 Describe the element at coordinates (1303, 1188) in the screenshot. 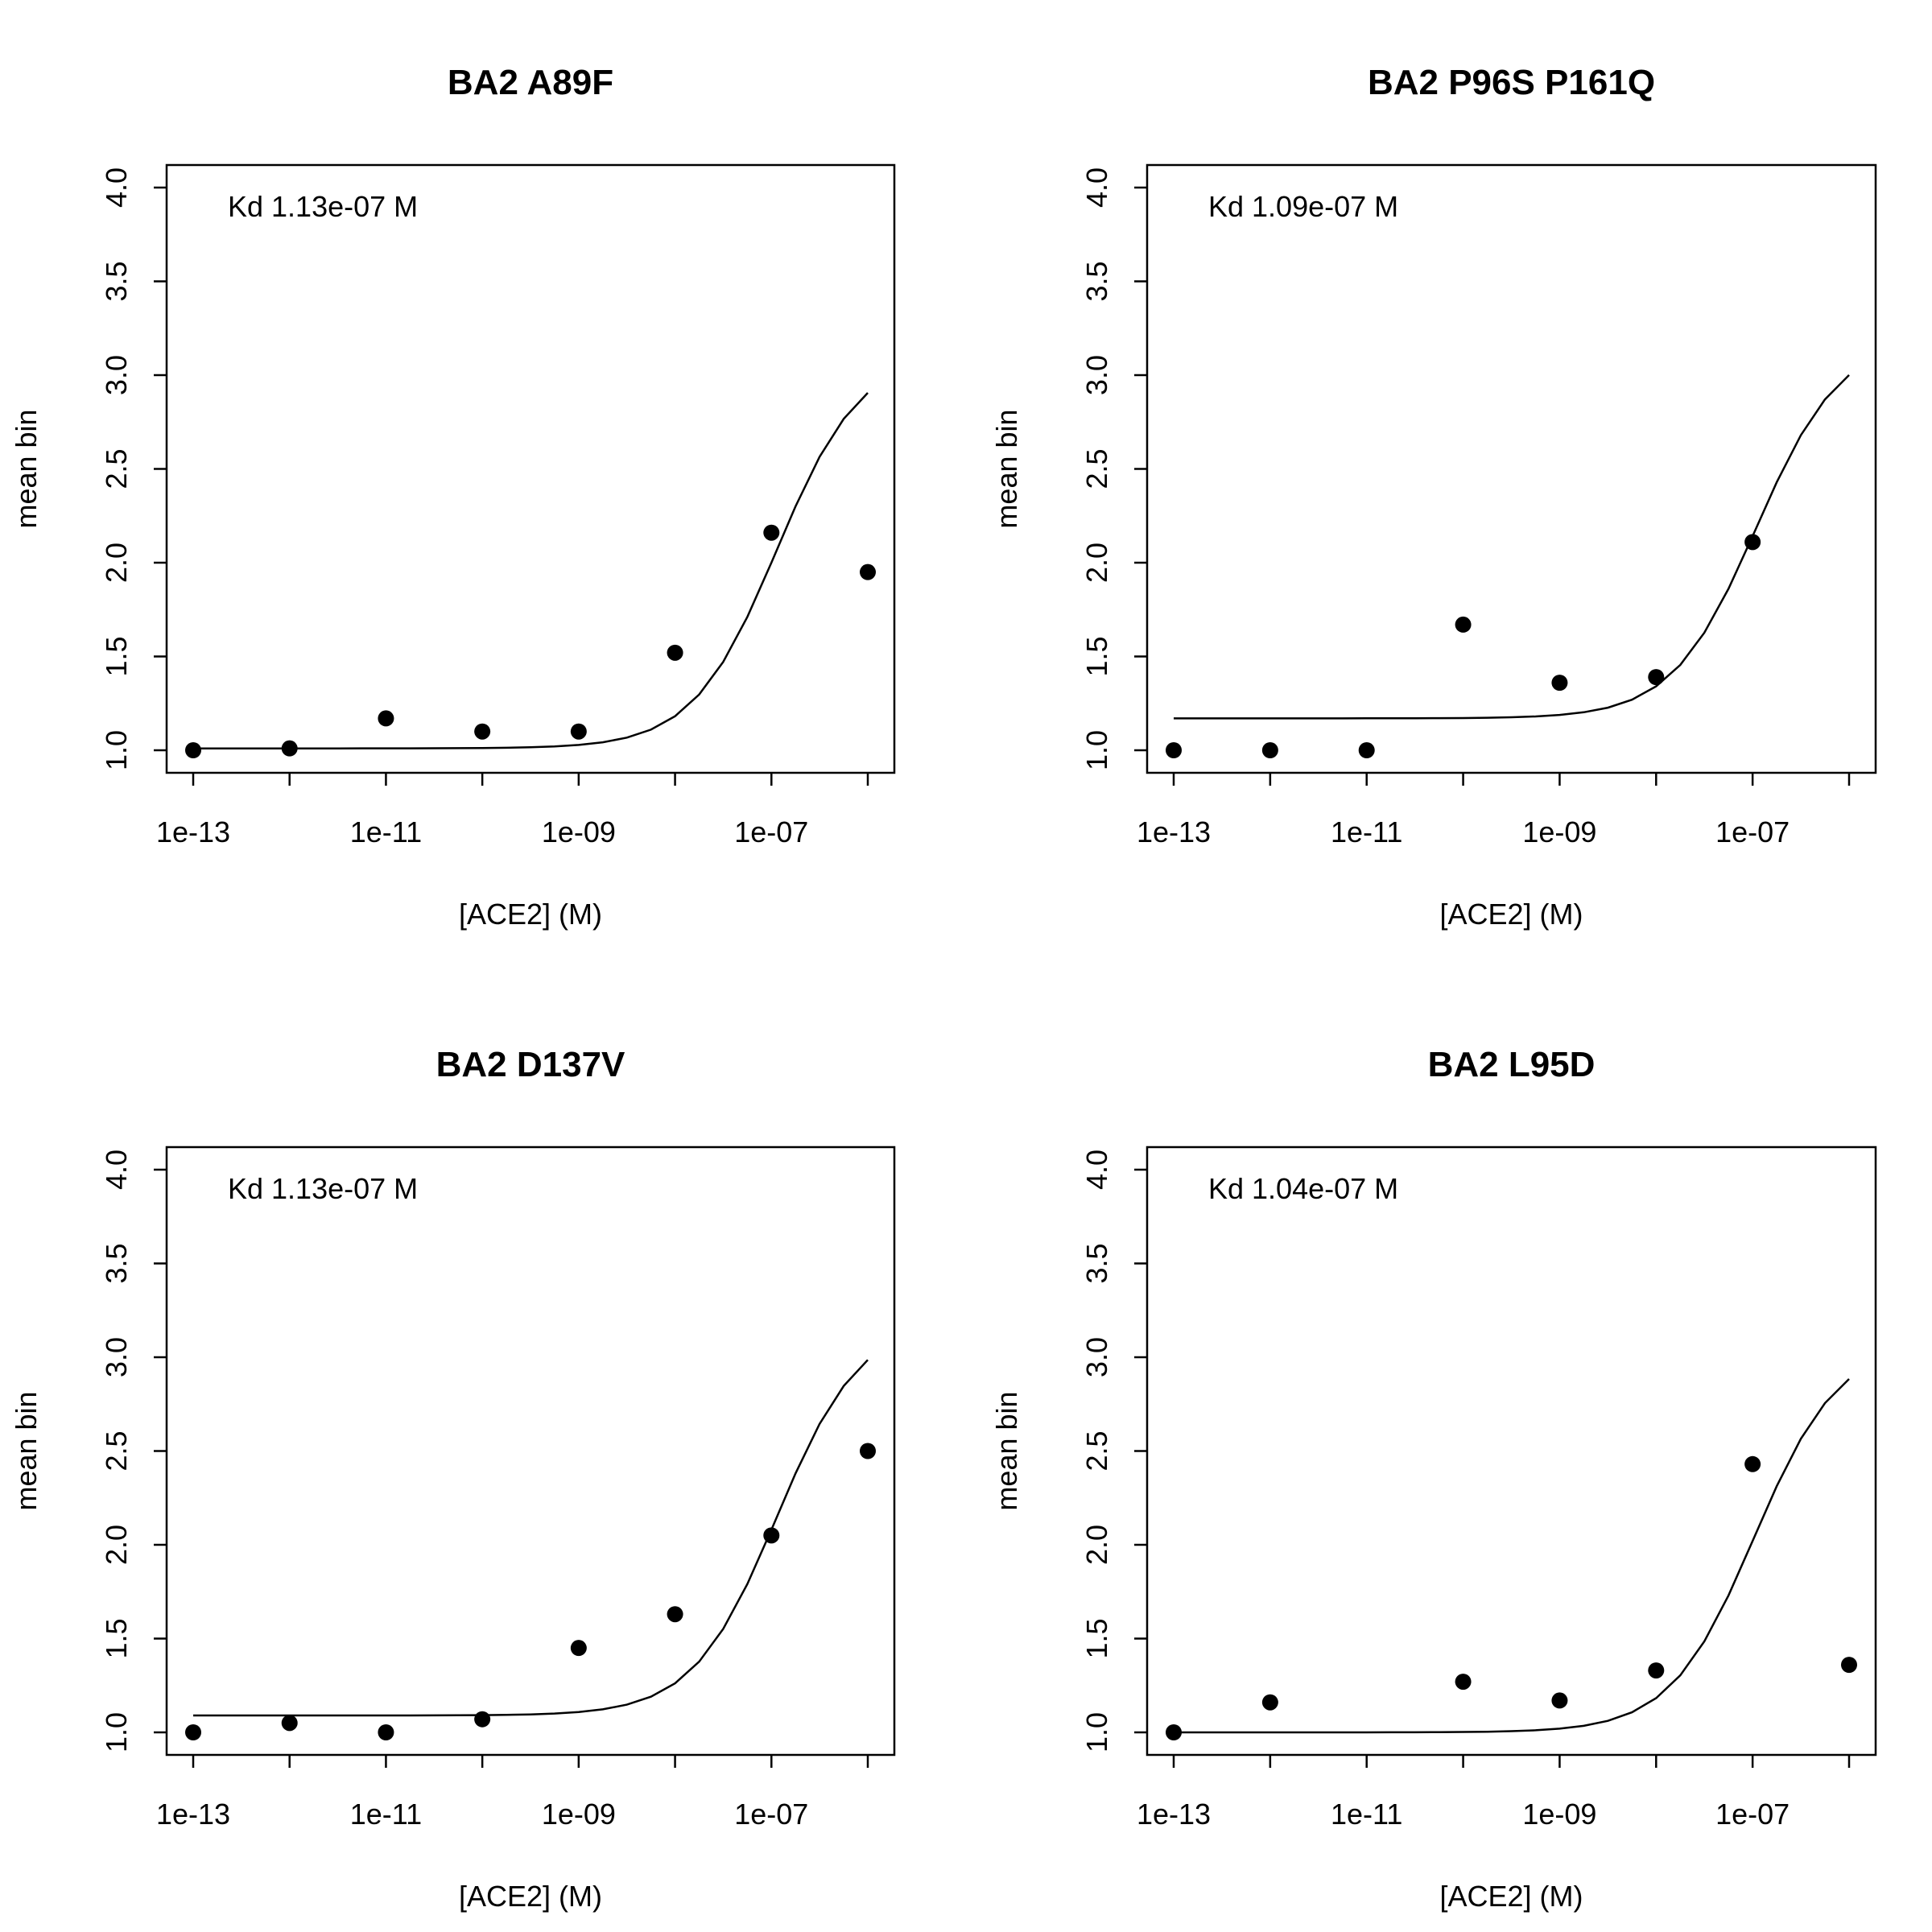

I see `kd-annotation: Kd 1.04e-07 M` at that location.